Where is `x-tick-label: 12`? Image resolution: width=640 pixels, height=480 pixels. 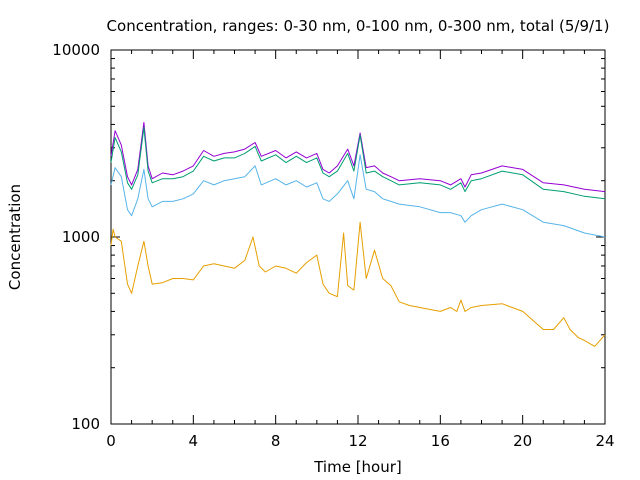
x-tick-label: 12 is located at coordinates (357, 441).